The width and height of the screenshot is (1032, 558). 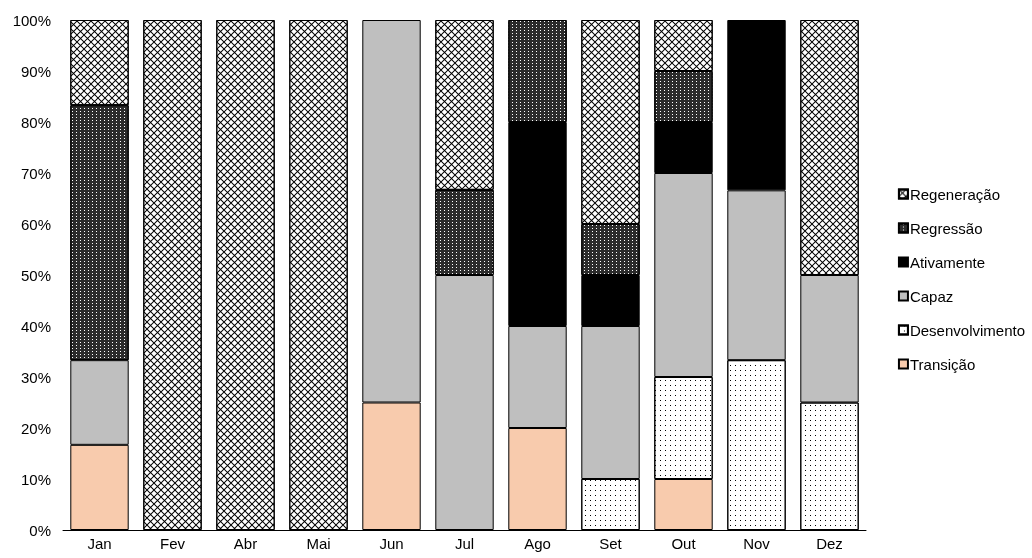 What do you see at coordinates (35, 479) in the screenshot?
I see `y-tick-label: 10%` at bounding box center [35, 479].